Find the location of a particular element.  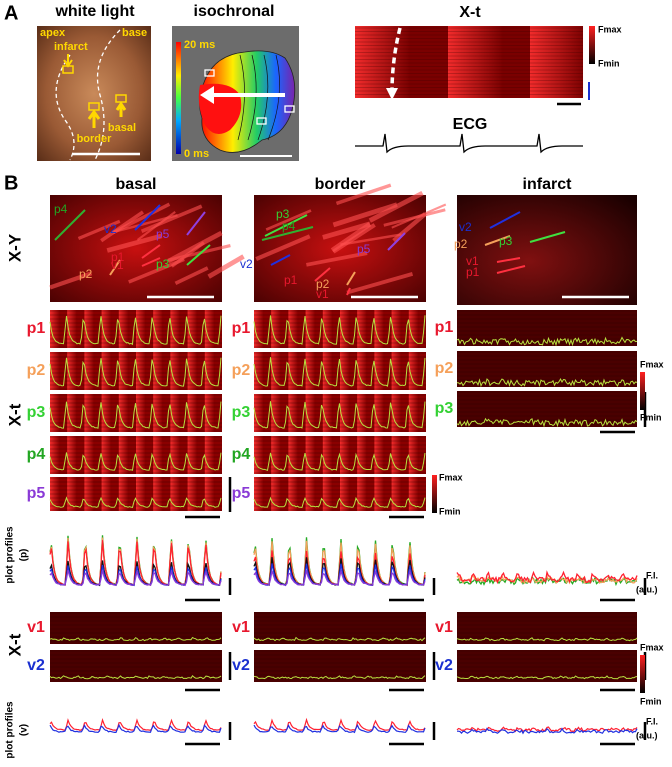

label: infarct is located at coordinates (71, 47).